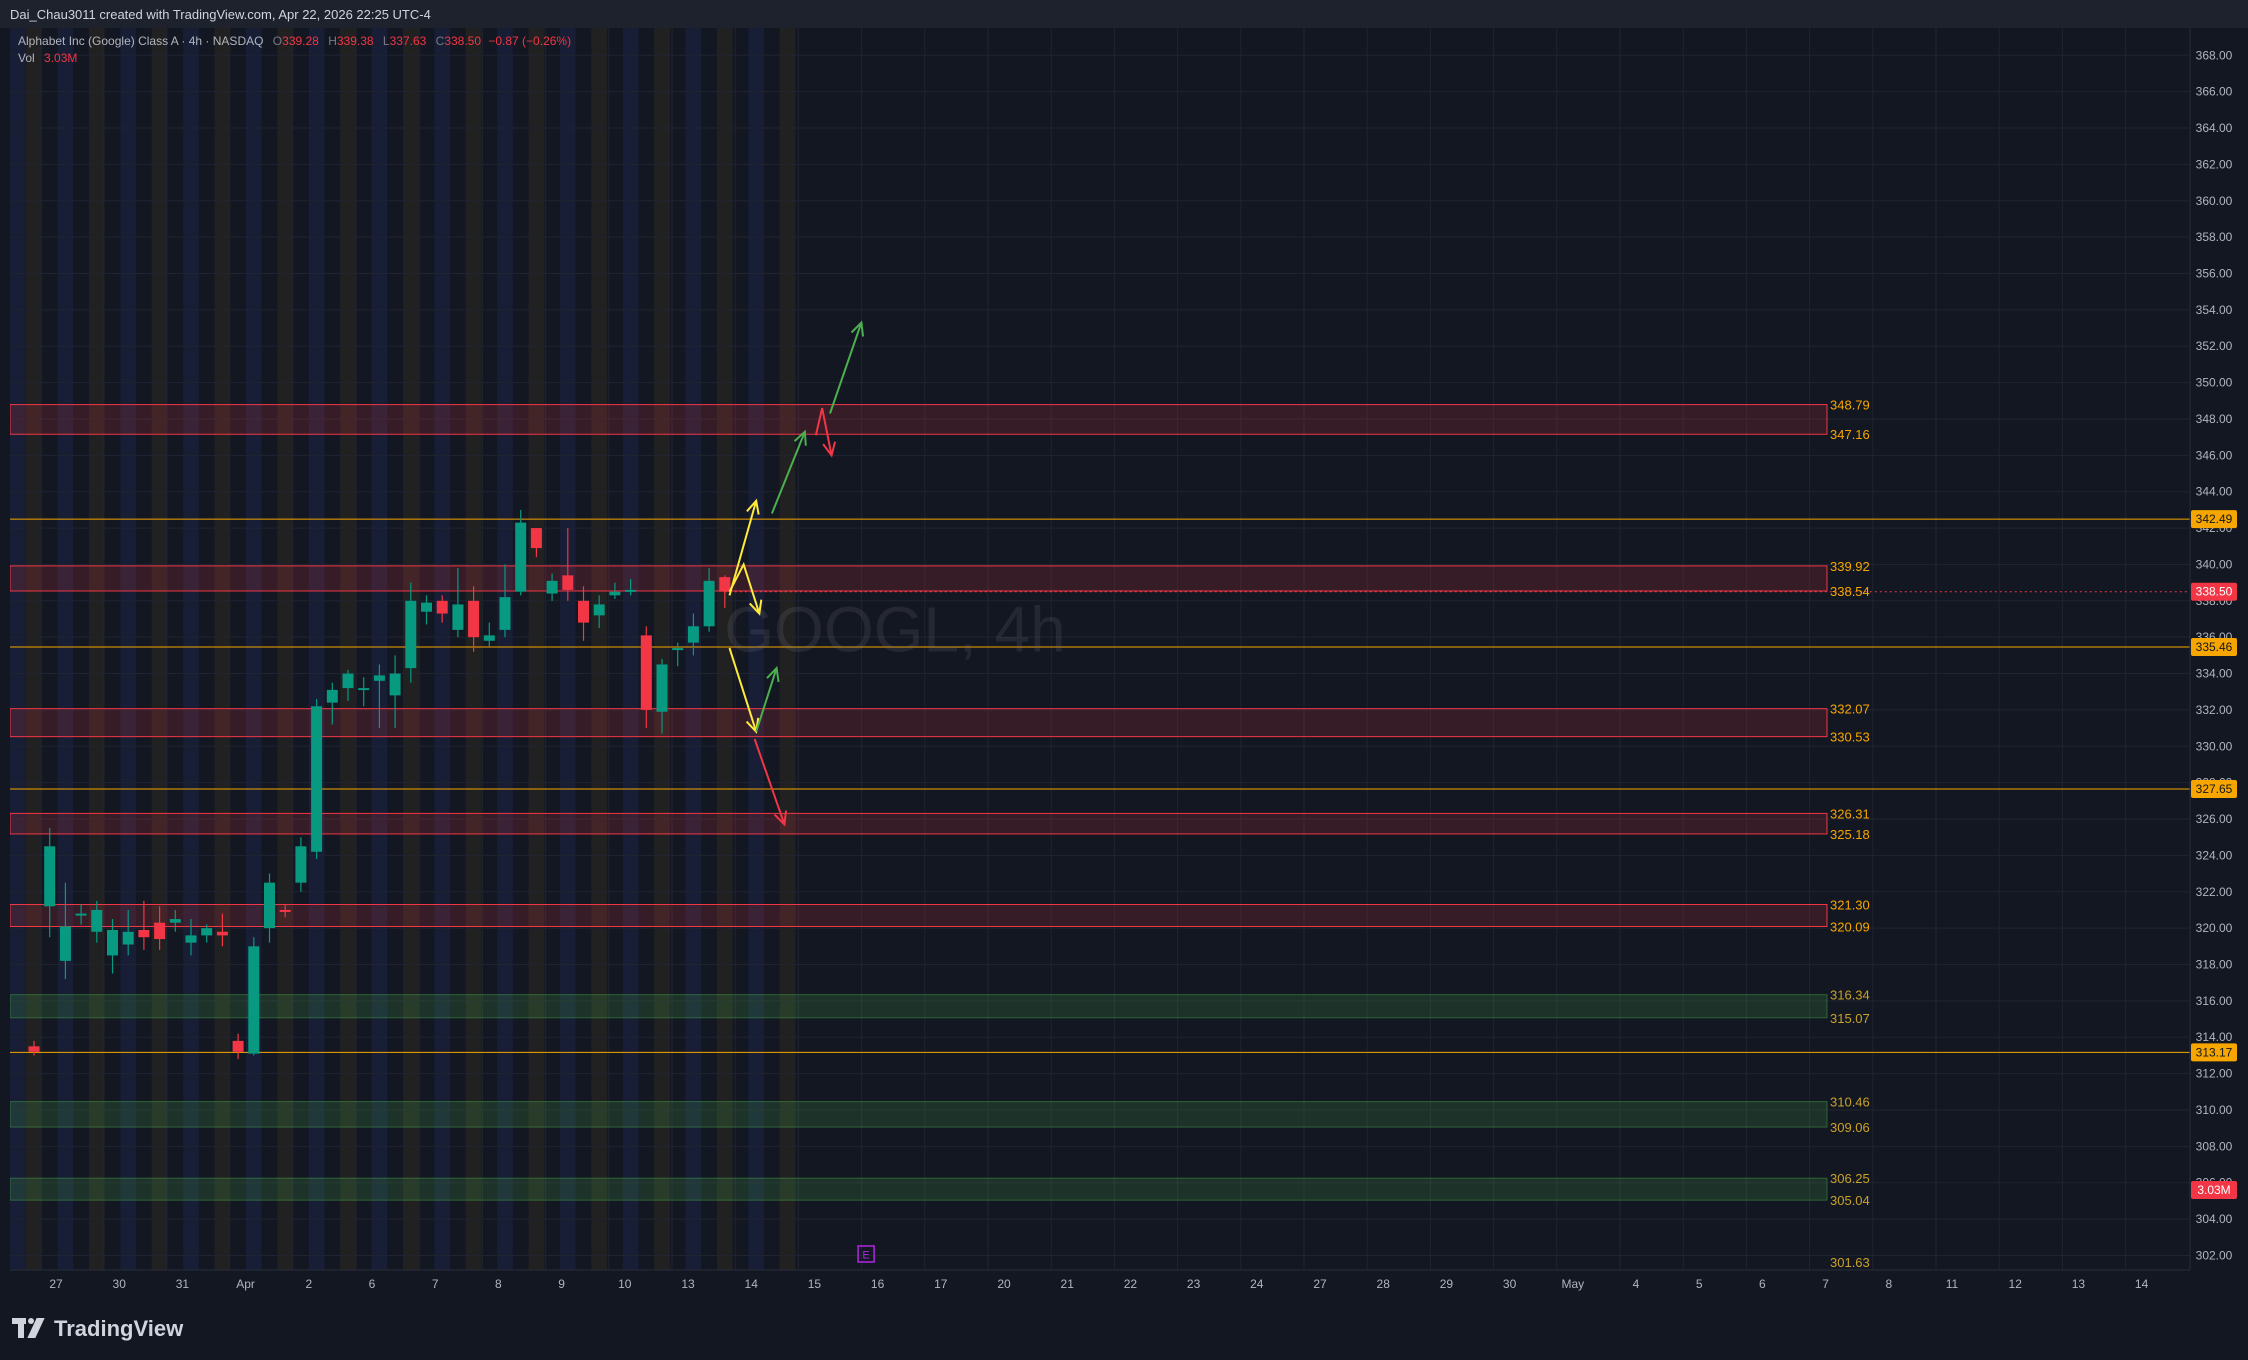 This screenshot has height=1360, width=2248. Describe the element at coordinates (1850, 566) in the screenshot. I see `zone-price-label: 339.92` at that location.